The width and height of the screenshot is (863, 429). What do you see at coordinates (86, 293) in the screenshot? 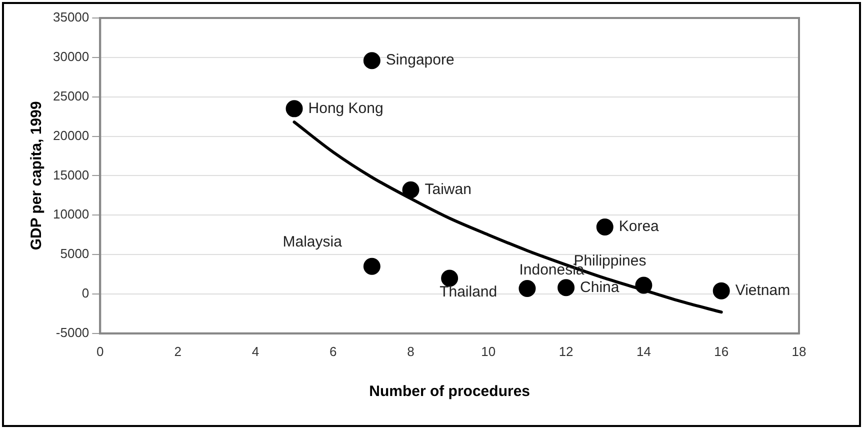
I see `y-tick-label: 0` at bounding box center [86, 293].